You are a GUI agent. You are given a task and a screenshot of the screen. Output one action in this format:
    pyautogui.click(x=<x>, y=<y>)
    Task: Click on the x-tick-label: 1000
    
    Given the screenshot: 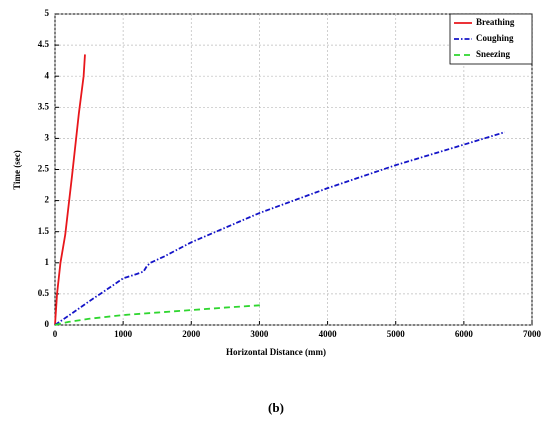 What is the action you would take?
    pyautogui.click(x=123, y=334)
    